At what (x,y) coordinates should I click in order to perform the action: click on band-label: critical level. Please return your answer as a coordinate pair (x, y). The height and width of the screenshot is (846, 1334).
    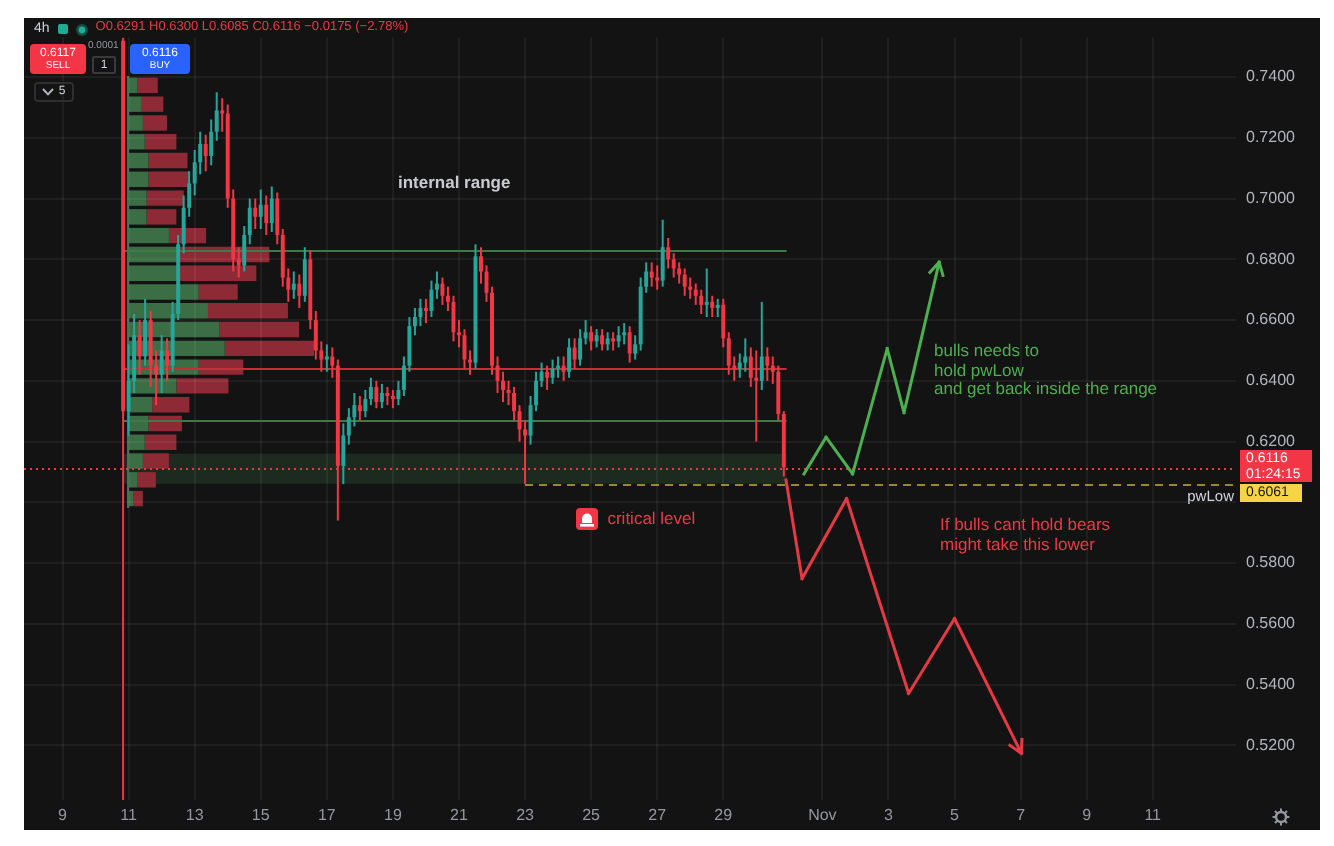
    Looking at the image, I should click on (651, 518).